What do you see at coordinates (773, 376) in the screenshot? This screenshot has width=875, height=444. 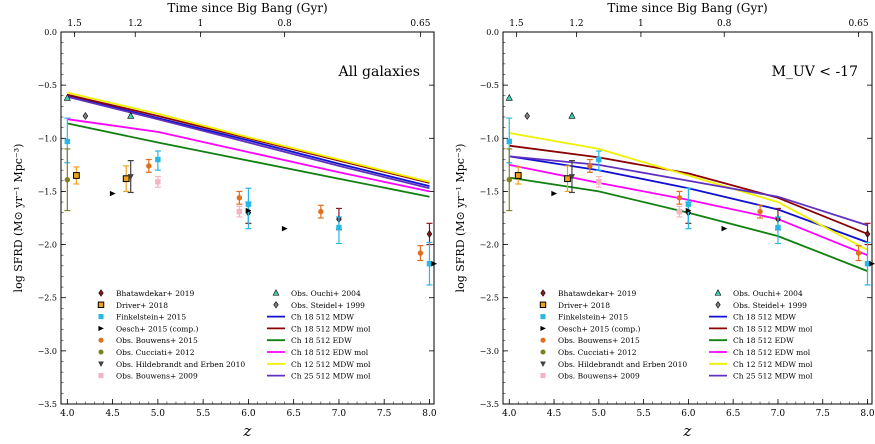 I see `legend-label: Ch 25 512 MDW mol` at bounding box center [773, 376].